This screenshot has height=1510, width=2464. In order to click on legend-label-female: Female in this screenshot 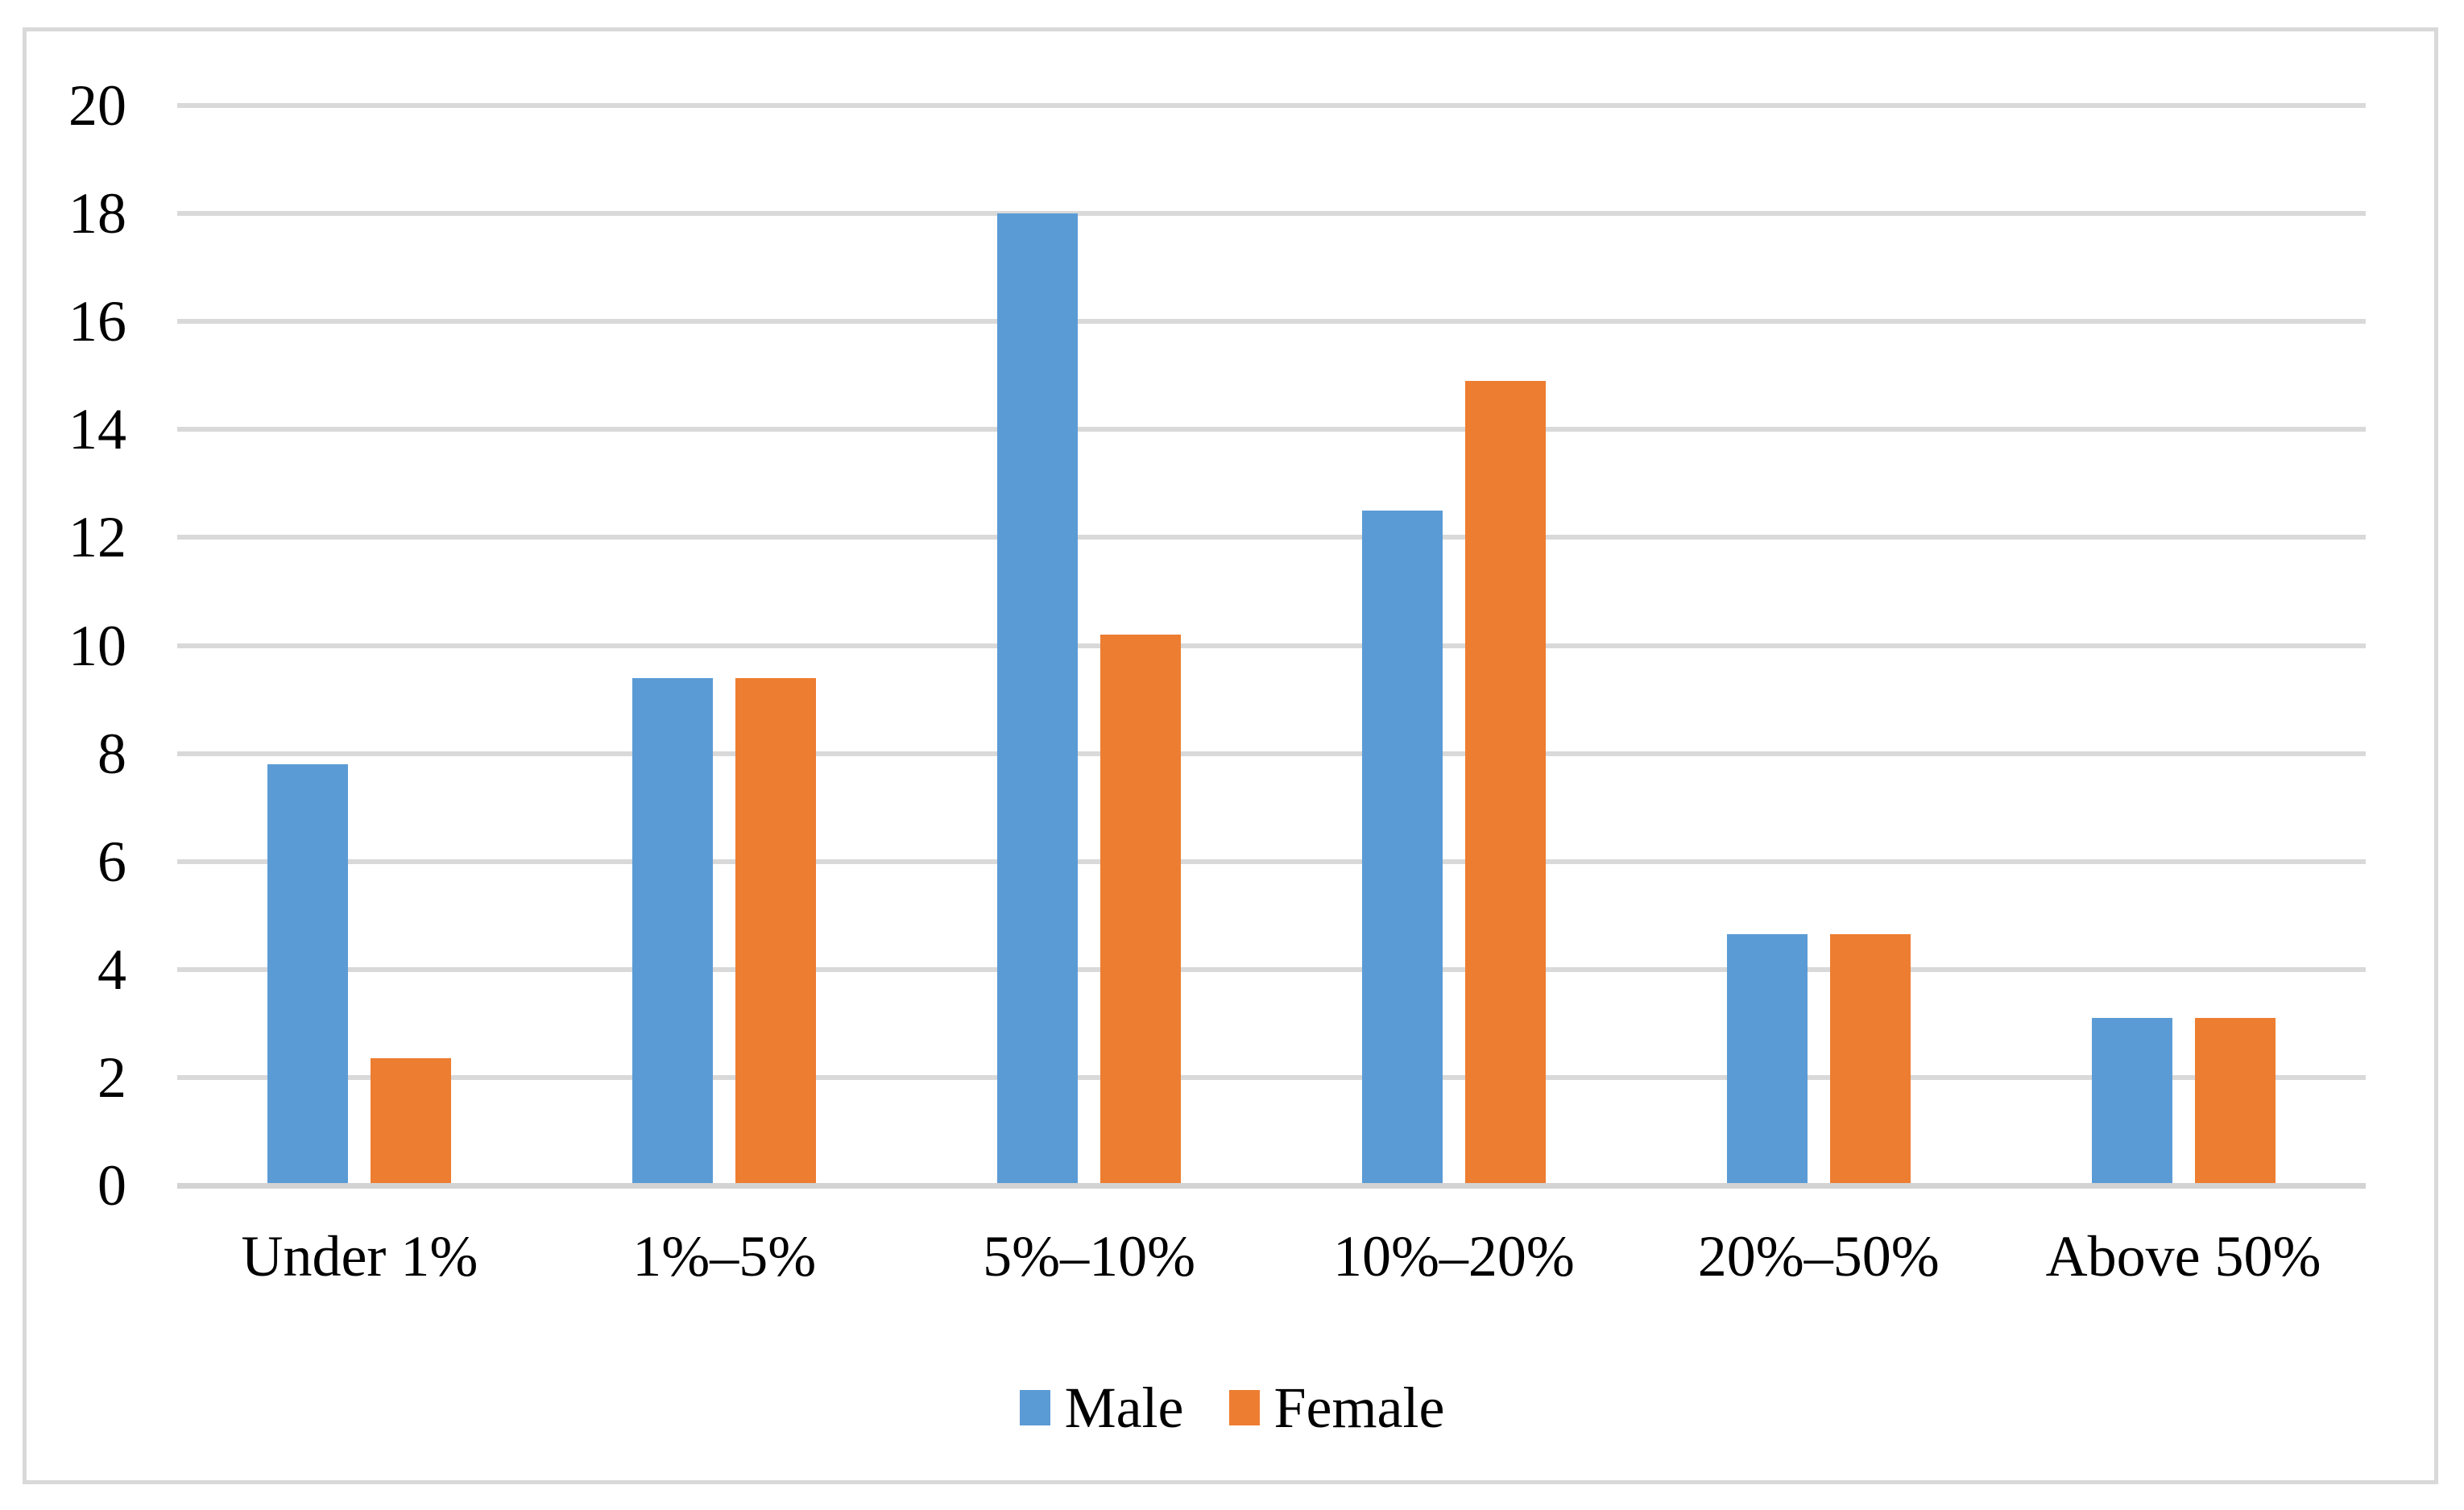, I will do `click(1359, 1408)`.